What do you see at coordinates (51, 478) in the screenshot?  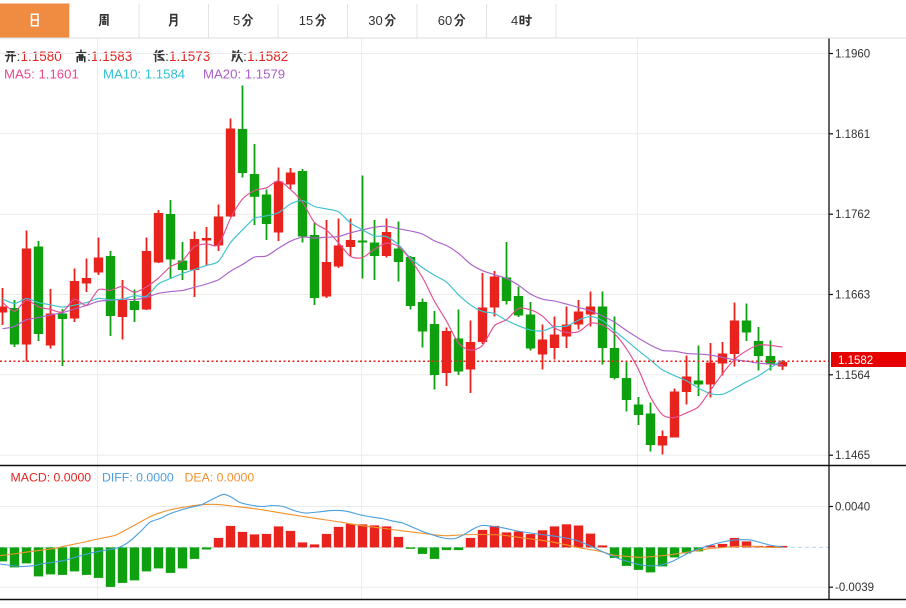 I see `svg-text: MACD: 0.0000` at bounding box center [51, 478].